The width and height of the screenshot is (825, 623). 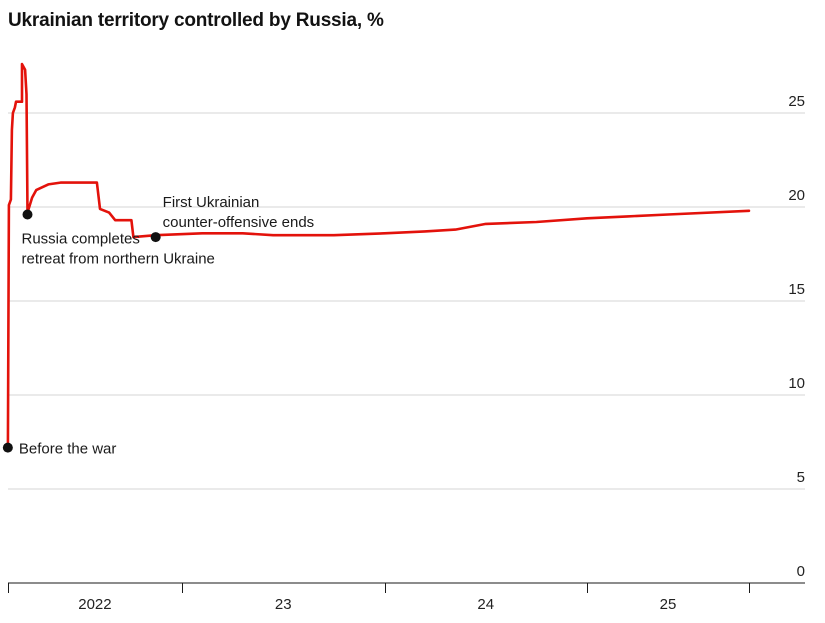 What do you see at coordinates (801, 477) in the screenshot?
I see `y-tick-label: 5` at bounding box center [801, 477].